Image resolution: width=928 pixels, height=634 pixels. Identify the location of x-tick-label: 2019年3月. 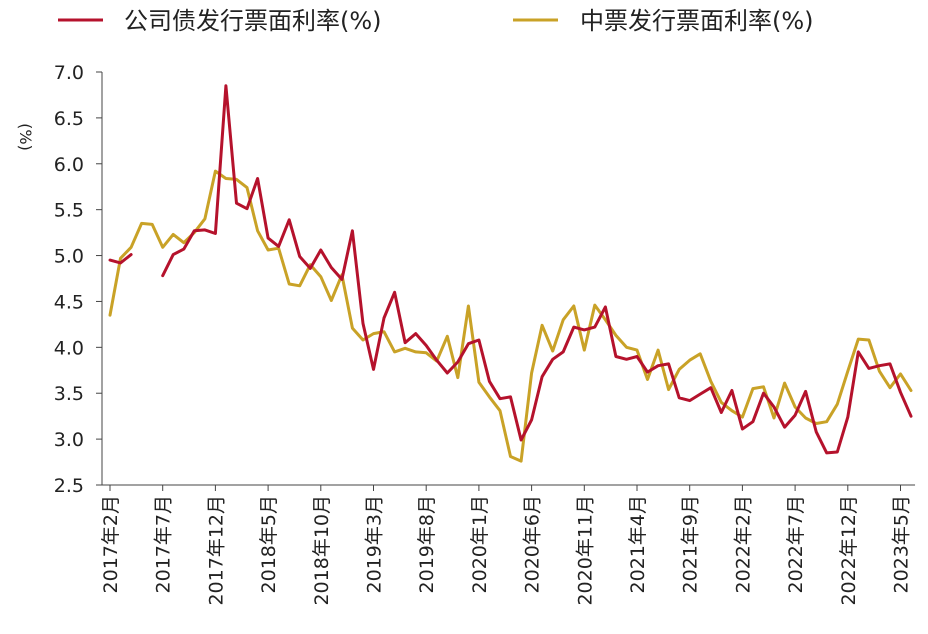
(375, 544).